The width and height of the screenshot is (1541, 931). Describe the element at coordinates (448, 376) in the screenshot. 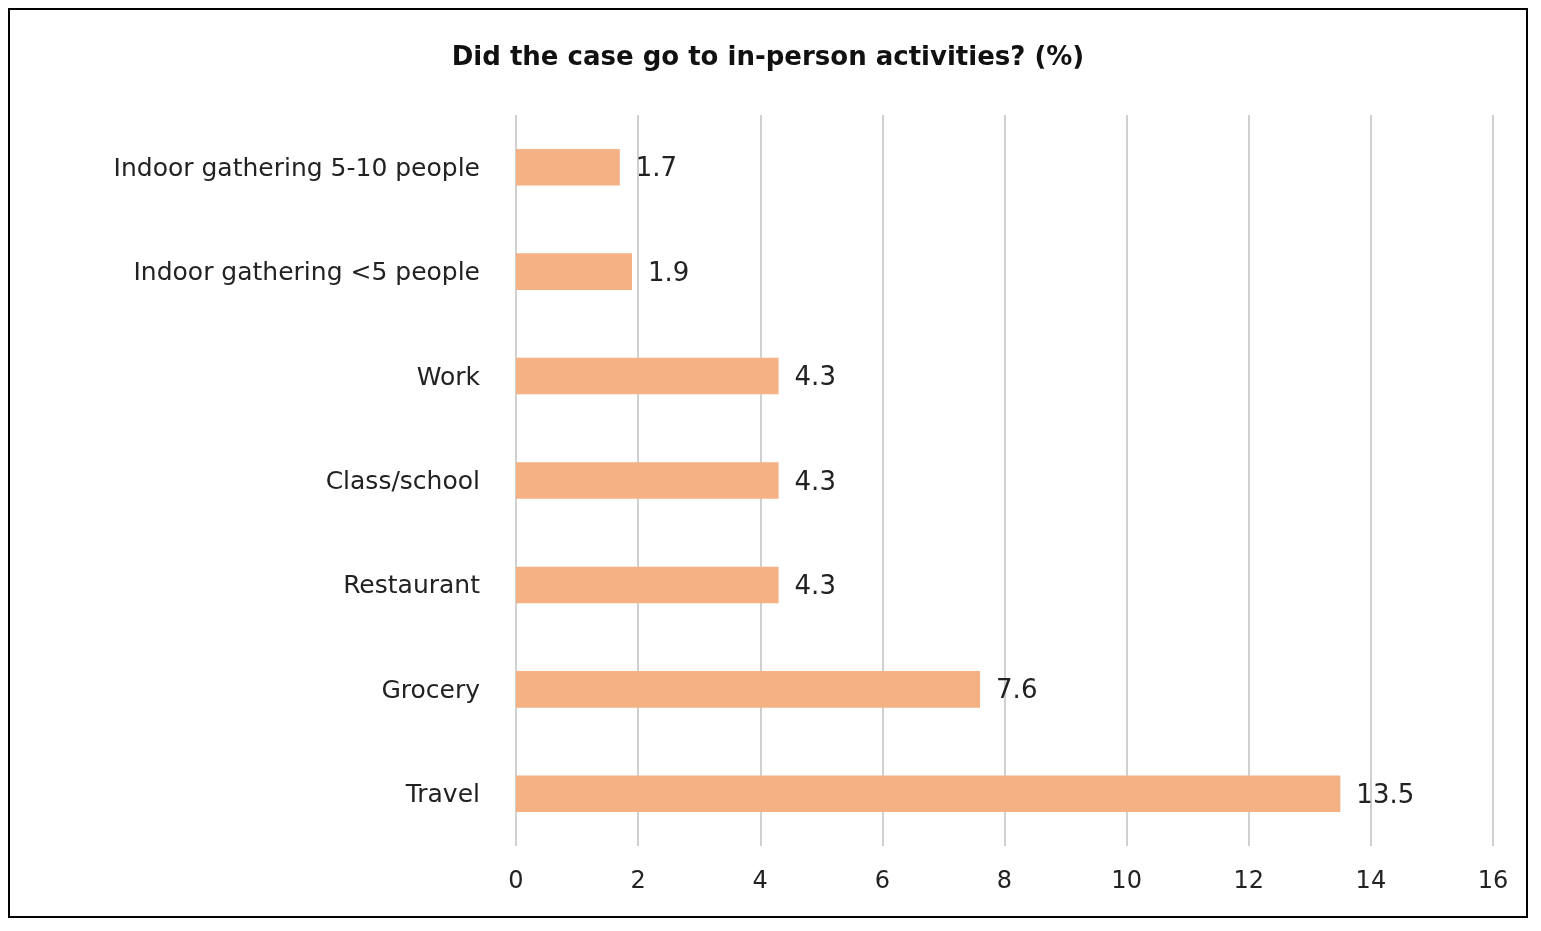

I see `y-tick-label: Work` at that location.